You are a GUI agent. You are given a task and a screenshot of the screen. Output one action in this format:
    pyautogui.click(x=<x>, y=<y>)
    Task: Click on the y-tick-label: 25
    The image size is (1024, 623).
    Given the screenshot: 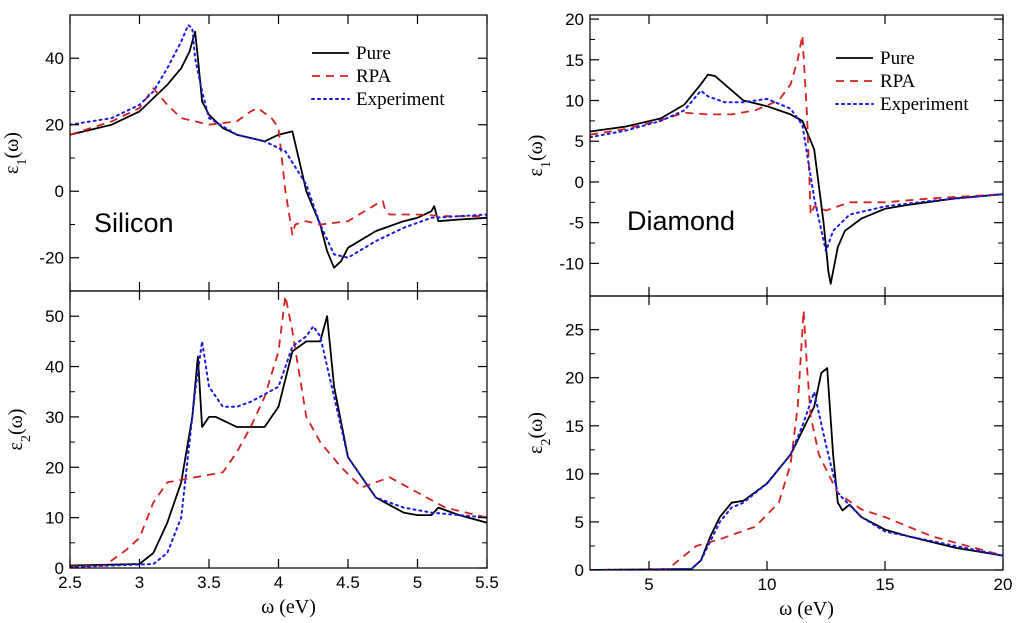 What is the action you would take?
    pyautogui.click(x=574, y=330)
    